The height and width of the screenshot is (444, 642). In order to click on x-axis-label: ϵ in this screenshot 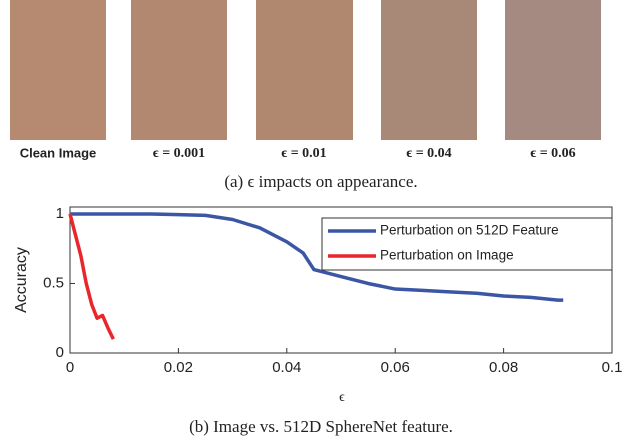, I will do `click(342, 397)`.